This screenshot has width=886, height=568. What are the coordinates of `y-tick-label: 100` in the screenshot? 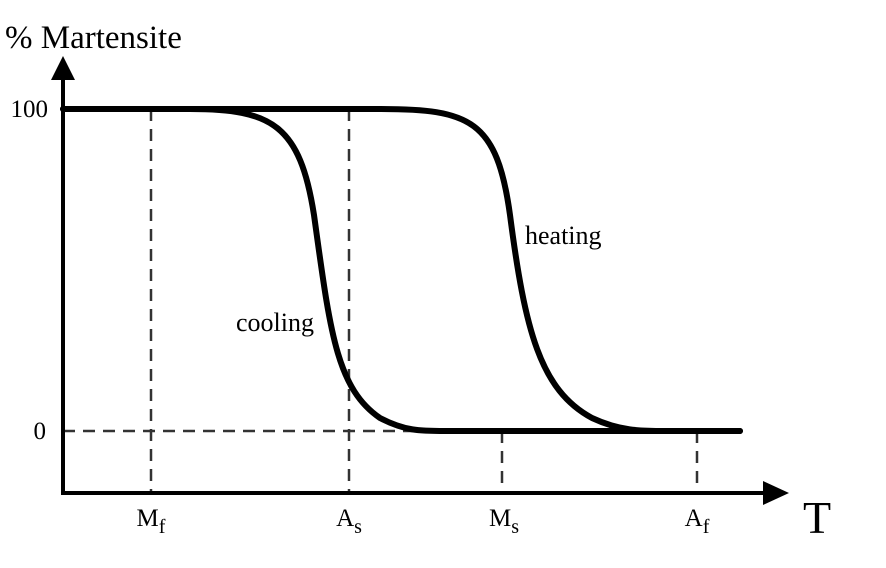 It's located at (30, 109).